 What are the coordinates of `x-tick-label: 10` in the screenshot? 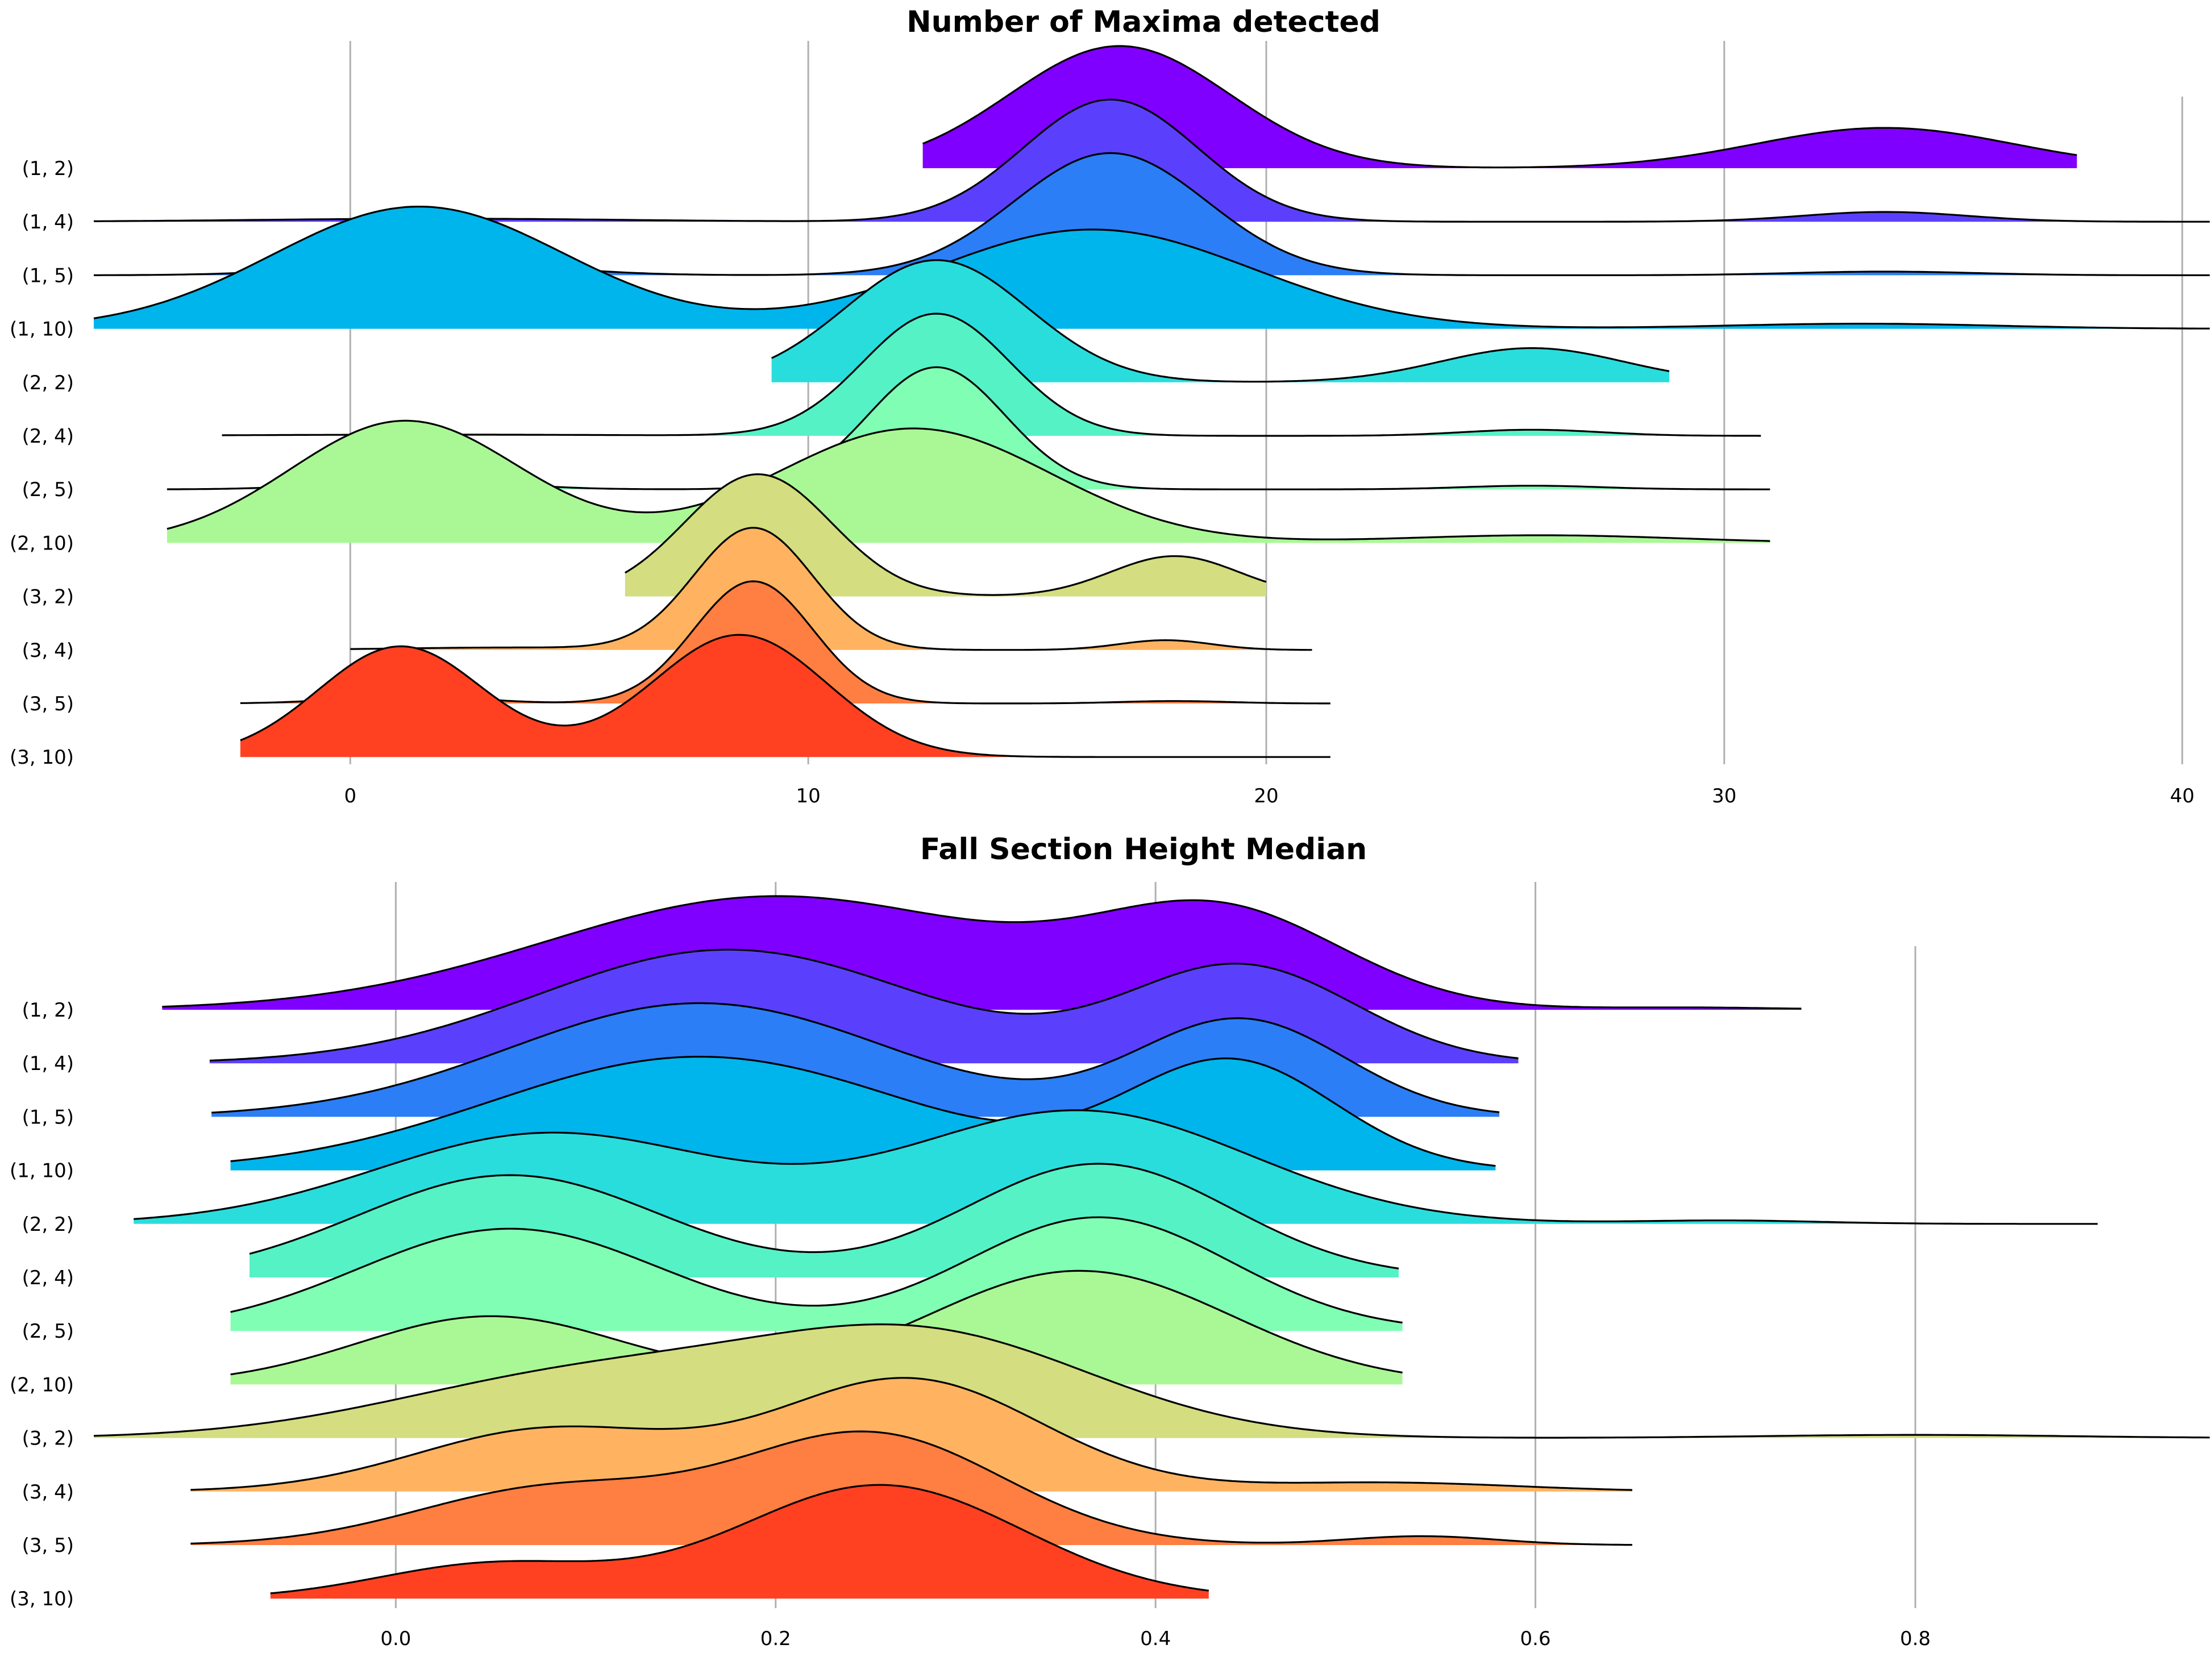 It's located at (808, 796).